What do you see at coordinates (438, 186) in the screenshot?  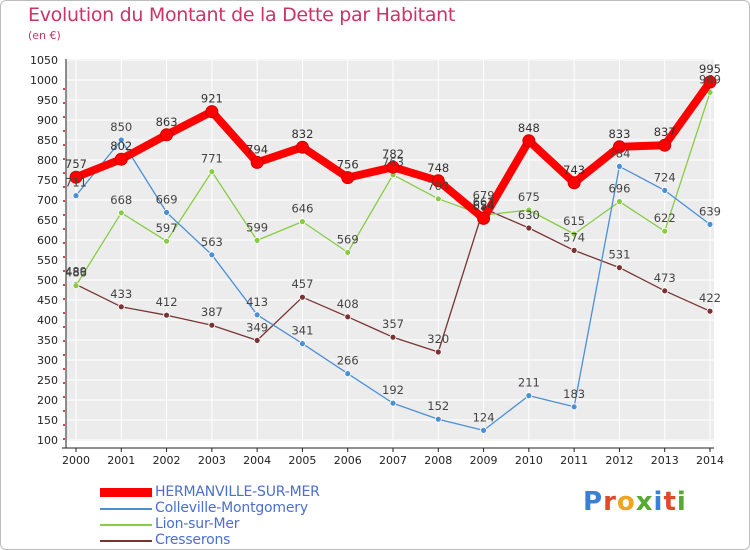 I see `data-label: 703` at bounding box center [438, 186].